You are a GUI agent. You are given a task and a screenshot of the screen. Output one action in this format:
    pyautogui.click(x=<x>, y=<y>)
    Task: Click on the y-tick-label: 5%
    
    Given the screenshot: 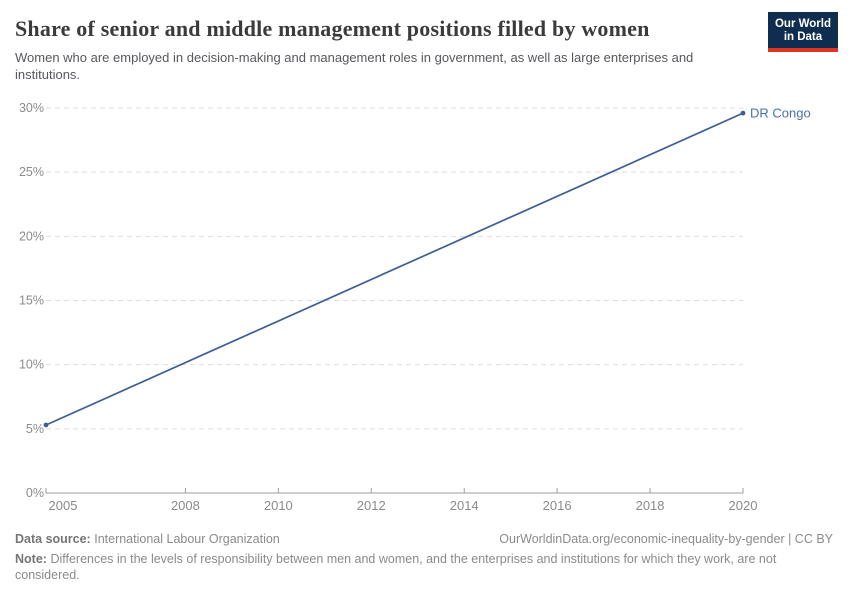 What is the action you would take?
    pyautogui.click(x=35, y=429)
    